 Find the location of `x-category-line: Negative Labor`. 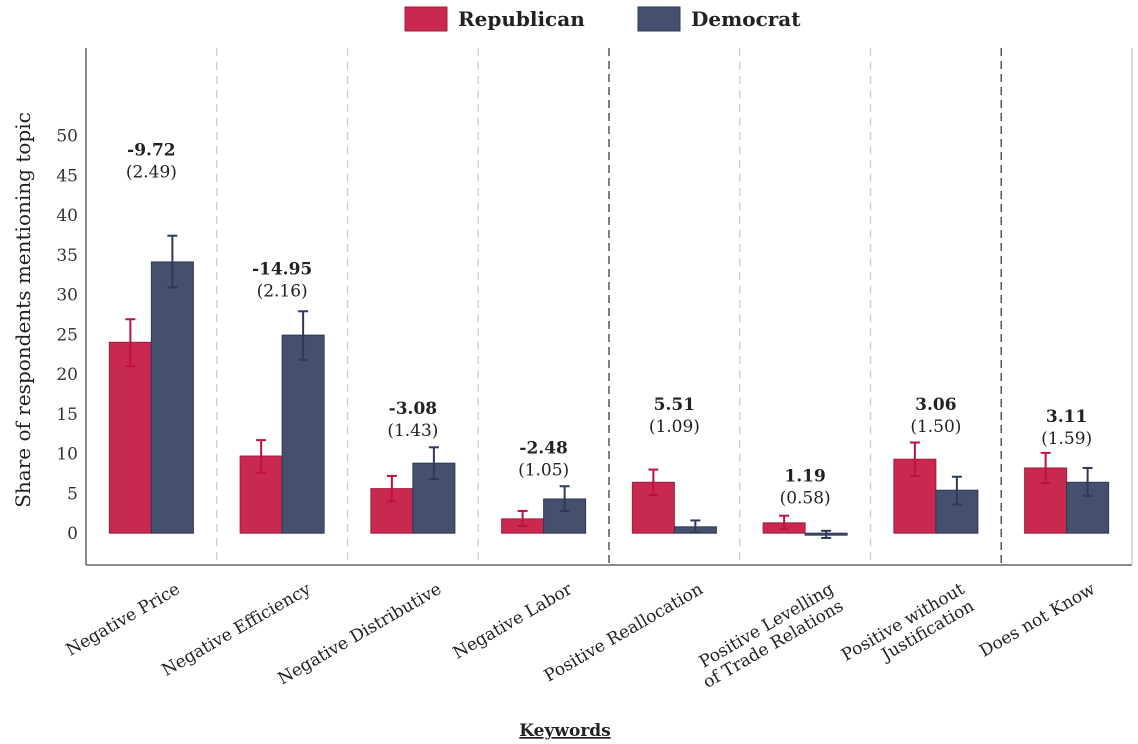

x-category-line: Negative Labor is located at coordinates (513, 621).